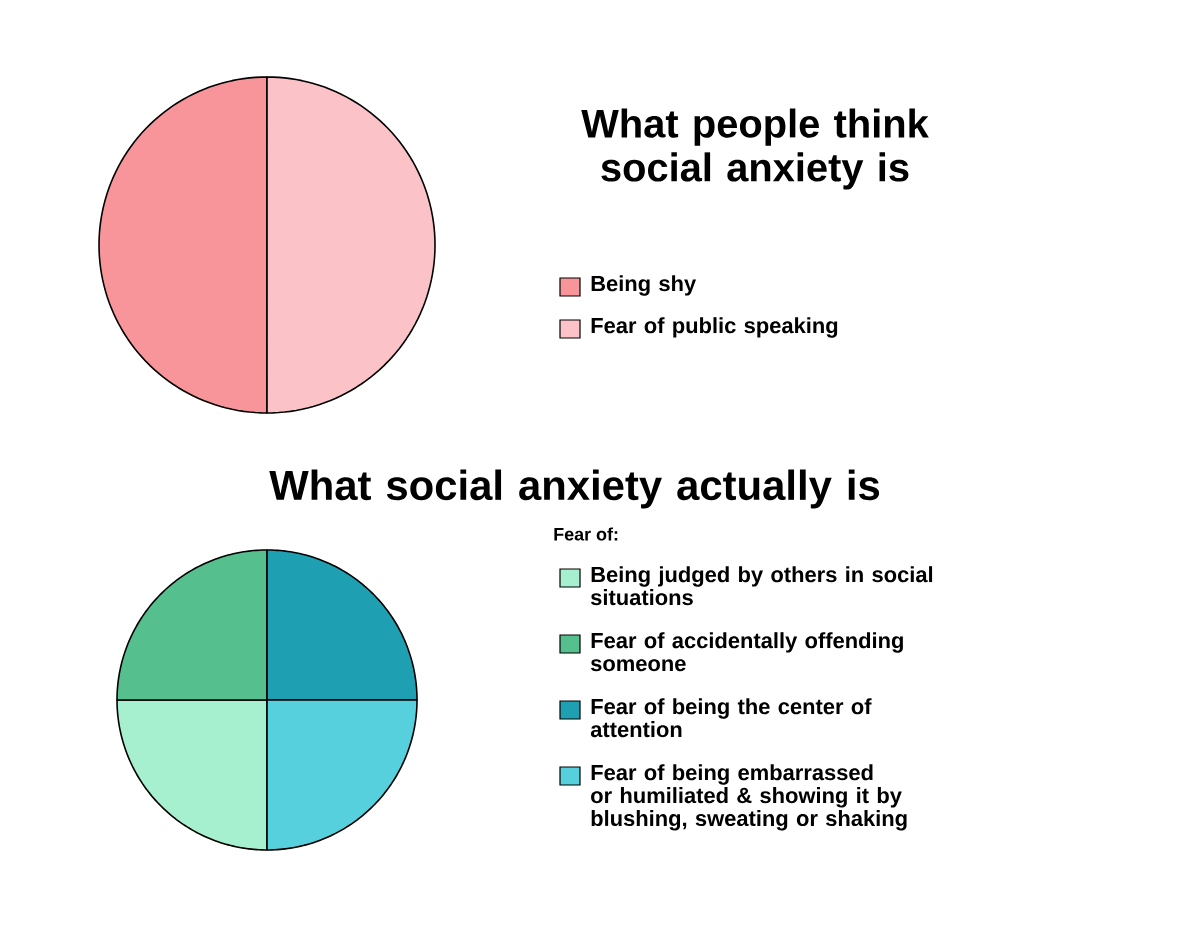  Describe the element at coordinates (574, 489) in the screenshot. I see `chart-title: What social anxiety actually is` at that location.